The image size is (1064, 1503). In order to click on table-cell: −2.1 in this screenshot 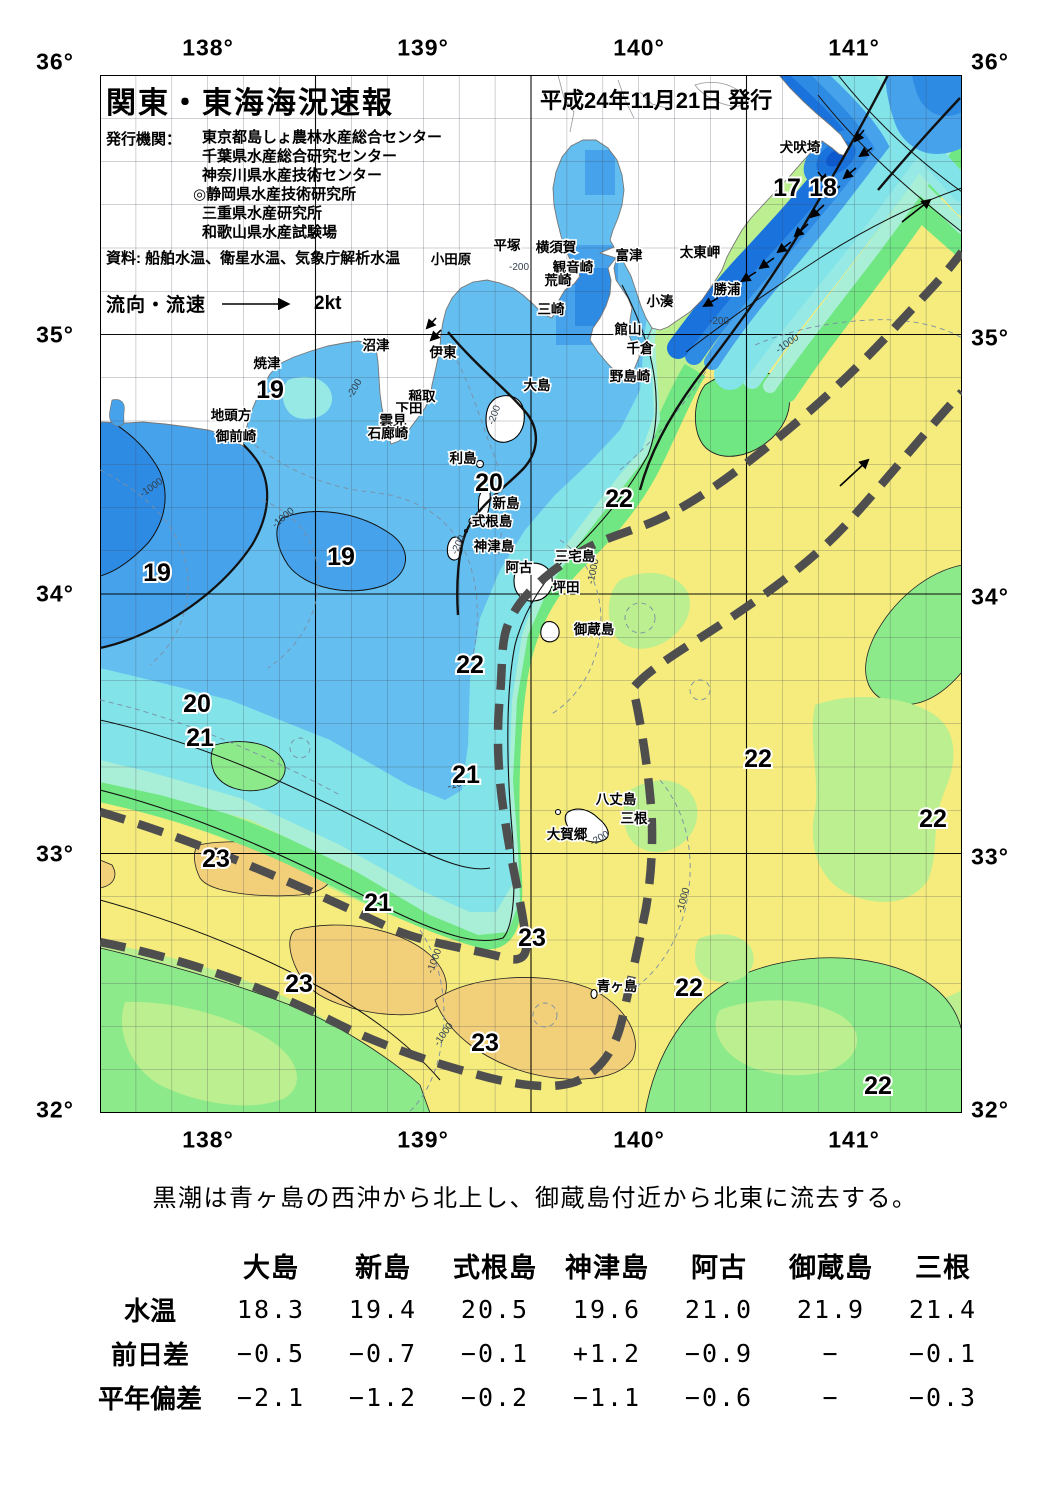, I will do `click(271, 1397)`.